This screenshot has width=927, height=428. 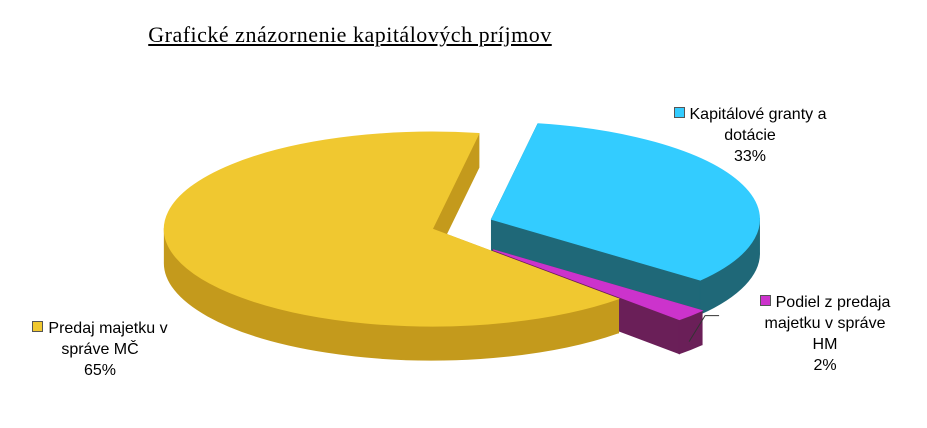 I want to click on pie-slice-hm, so click(x=598, y=285).